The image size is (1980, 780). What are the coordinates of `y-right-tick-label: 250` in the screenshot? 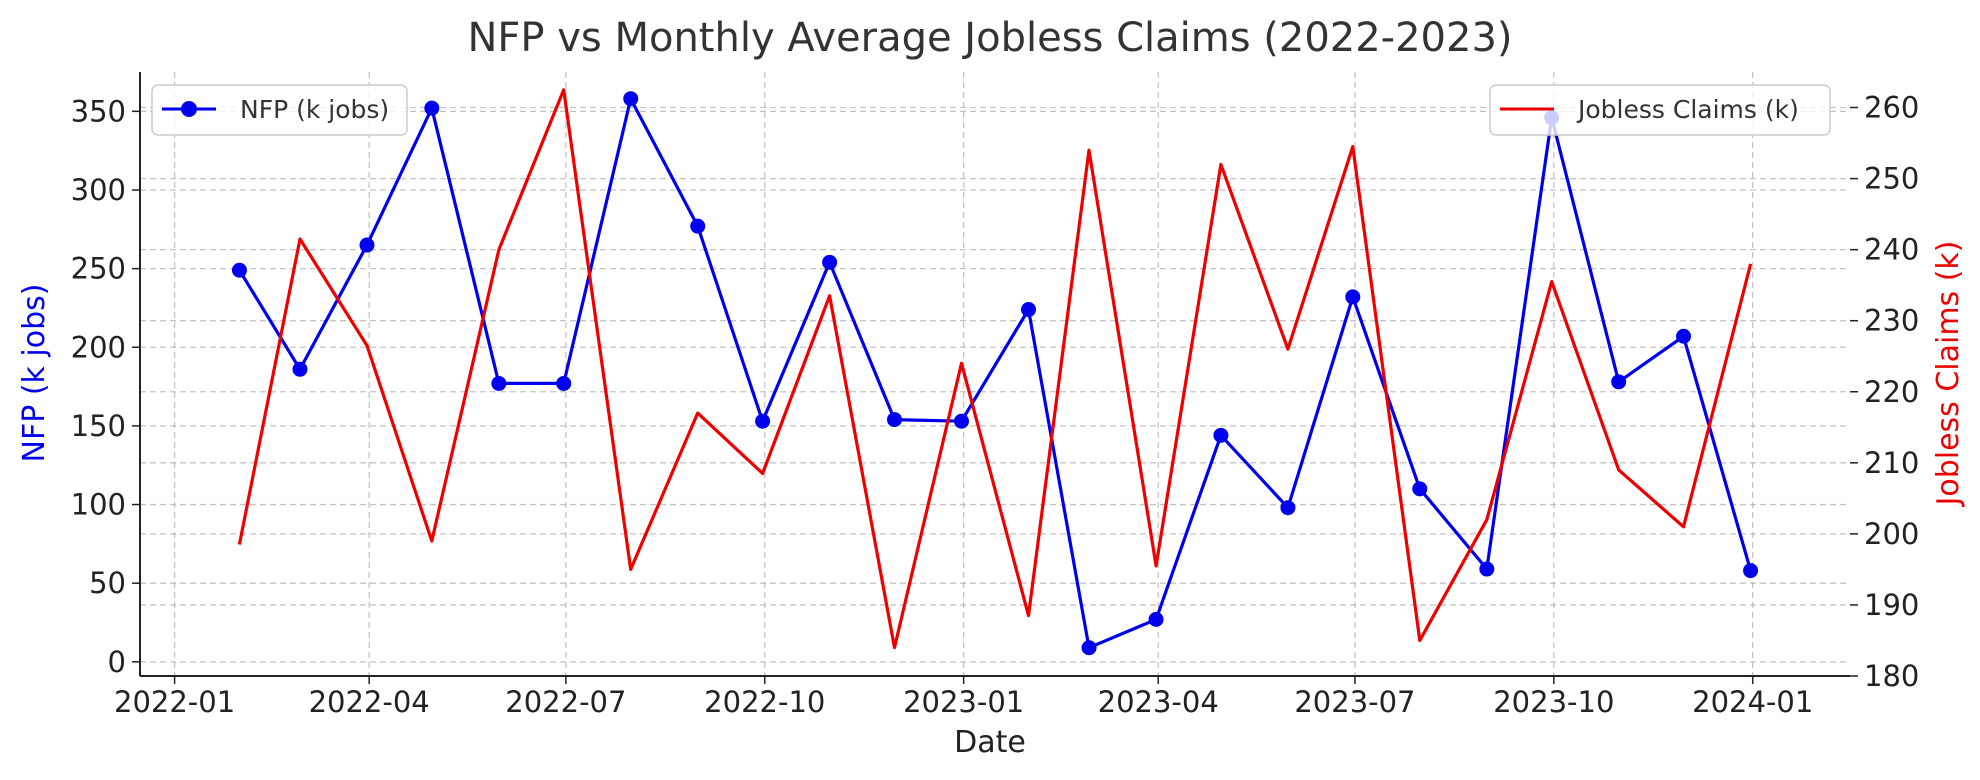 It's located at (1891, 179).